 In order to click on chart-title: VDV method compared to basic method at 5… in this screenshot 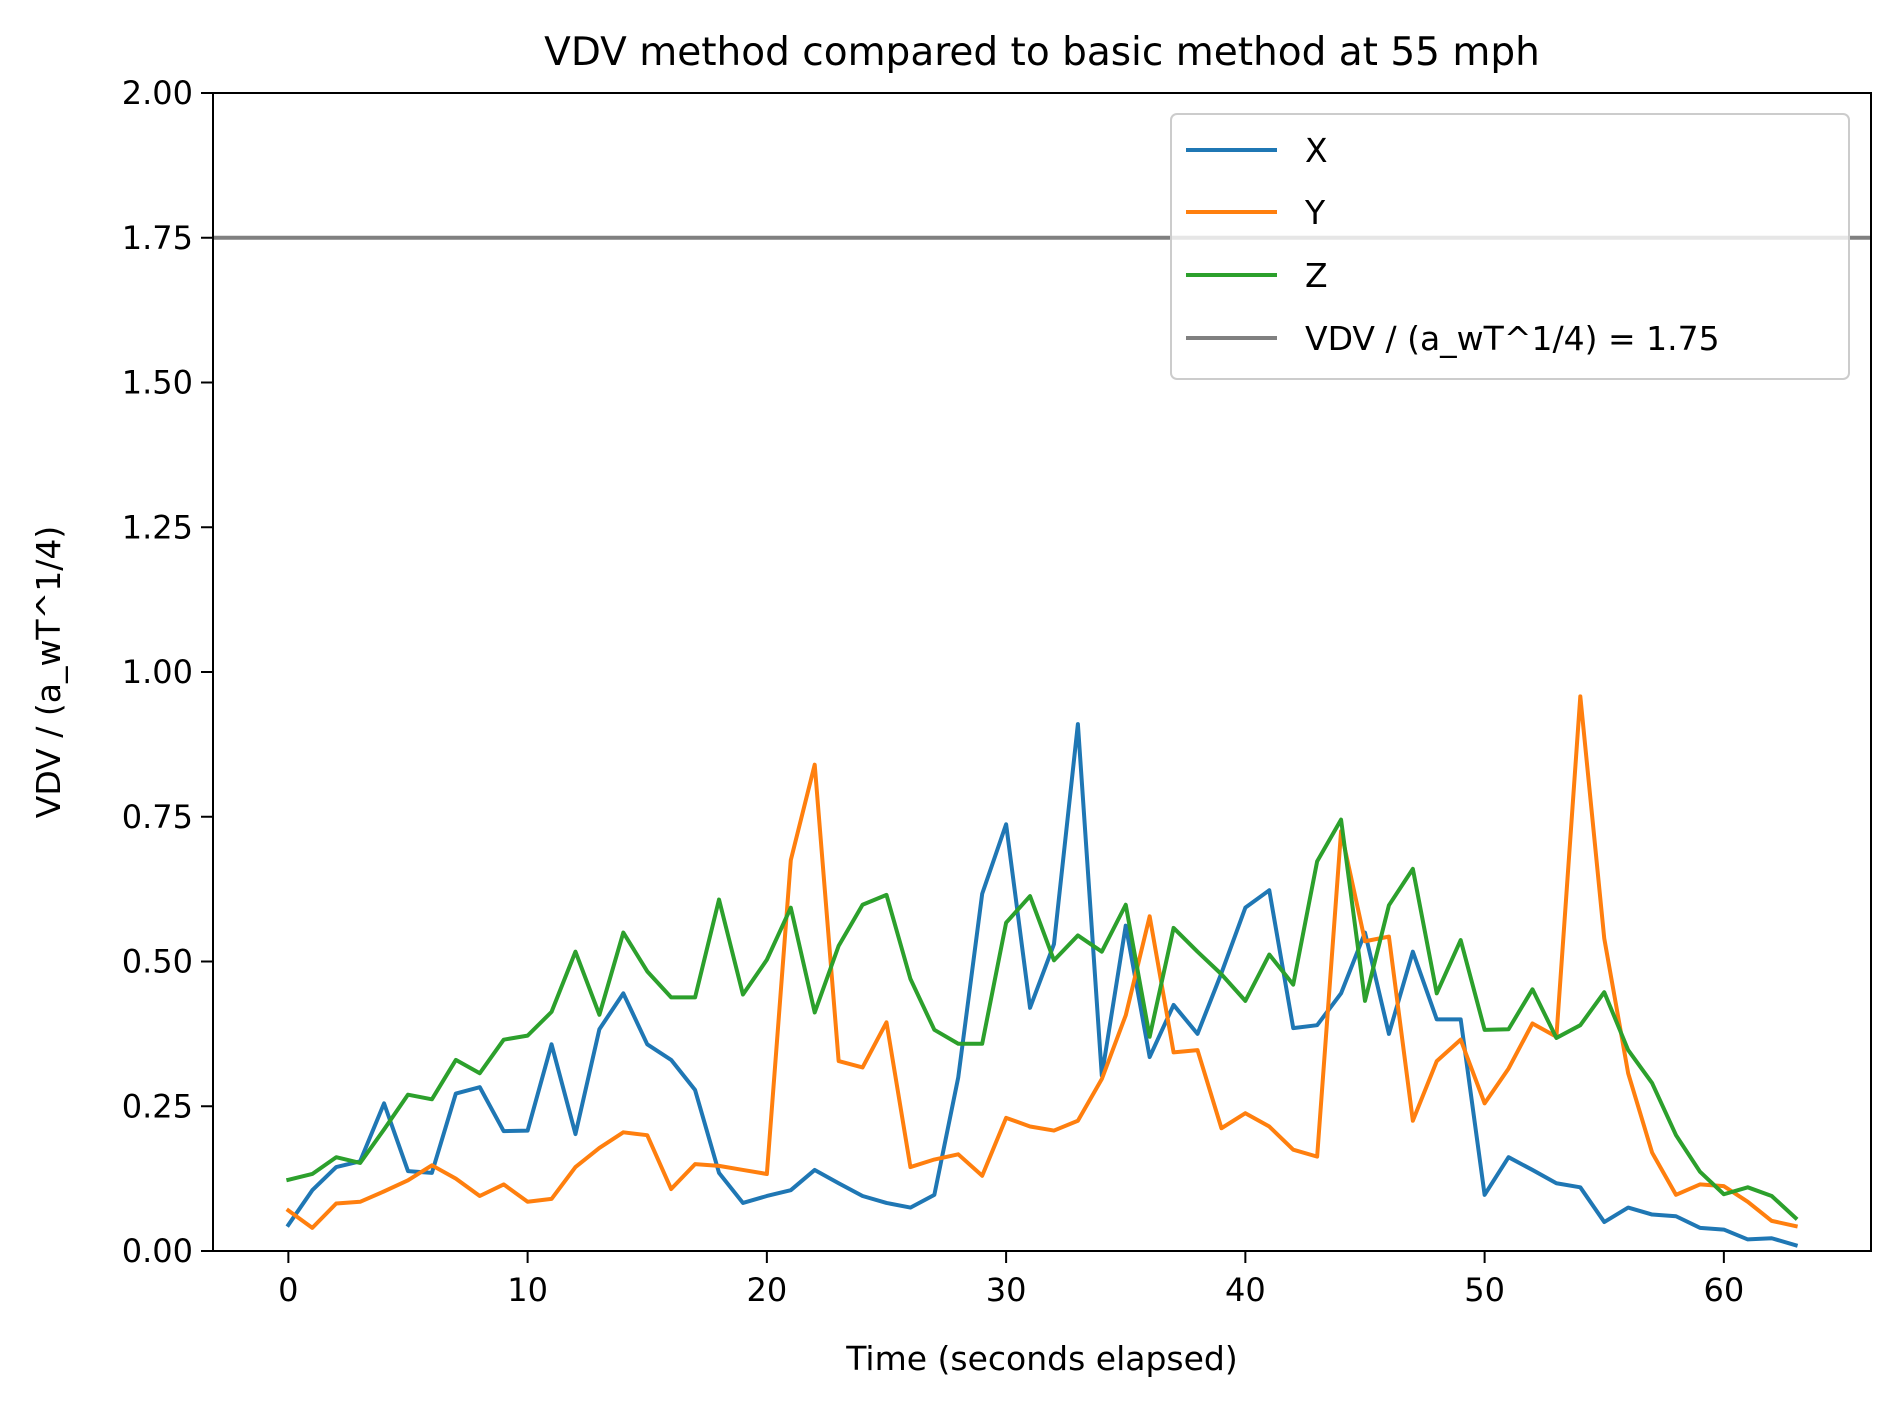, I will do `click(1042, 52)`.